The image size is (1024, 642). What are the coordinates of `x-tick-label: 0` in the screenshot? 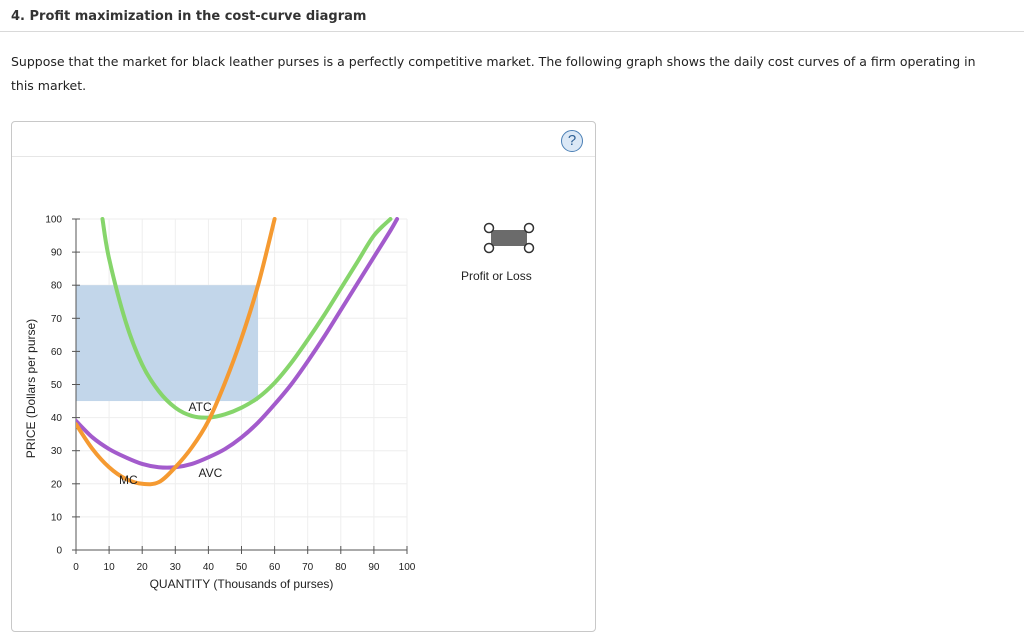 It's located at (76, 567).